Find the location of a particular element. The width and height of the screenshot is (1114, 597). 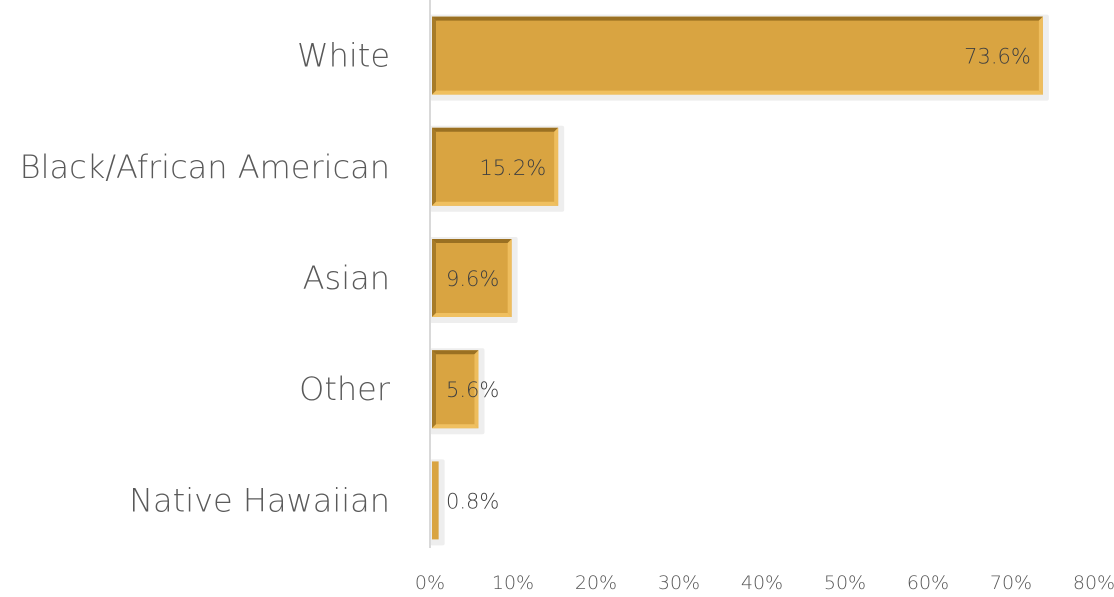

x-tick-label: 40% is located at coordinates (762, 583).